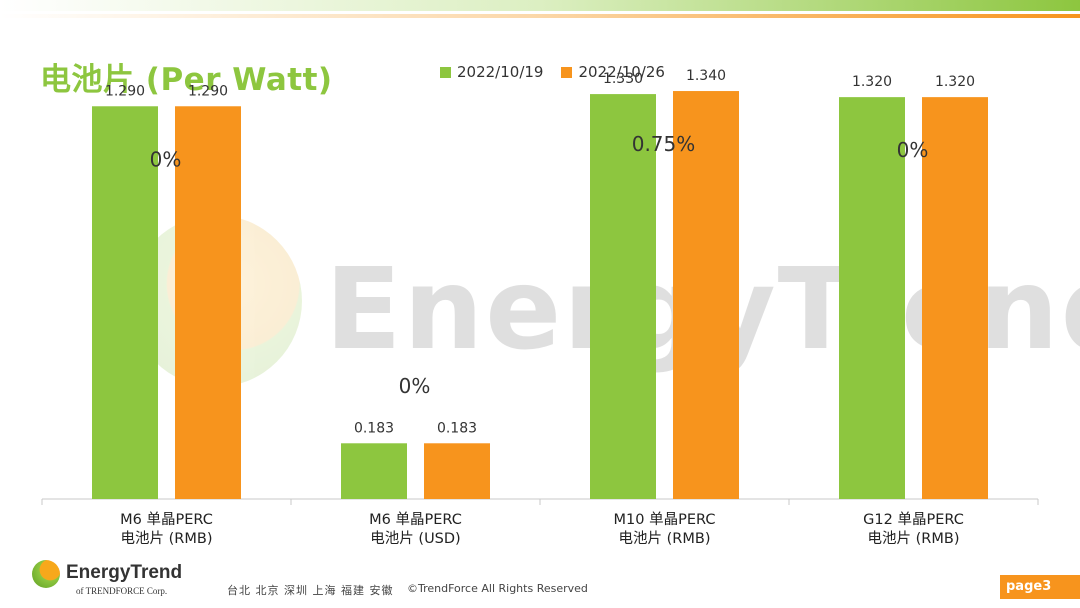 The width and height of the screenshot is (1080, 608). I want to click on energytrend-logo-icon, so click(46, 574).